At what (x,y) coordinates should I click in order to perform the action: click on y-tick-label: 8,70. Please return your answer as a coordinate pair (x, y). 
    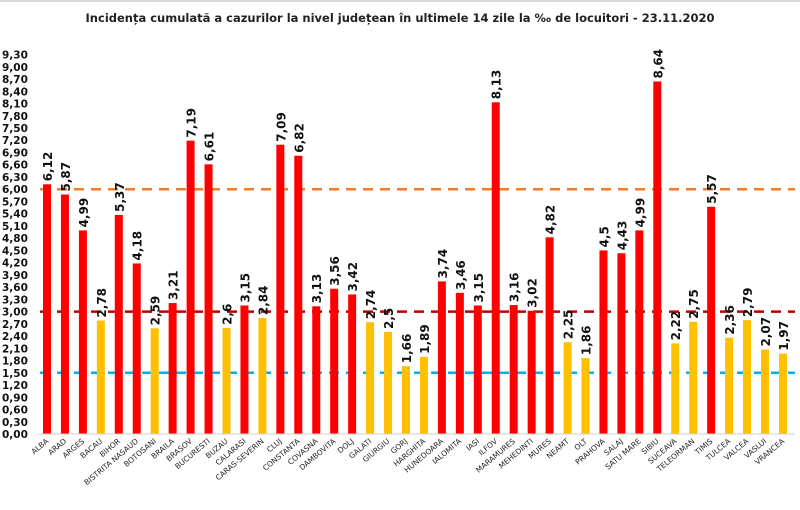
    Looking at the image, I should click on (15, 80).